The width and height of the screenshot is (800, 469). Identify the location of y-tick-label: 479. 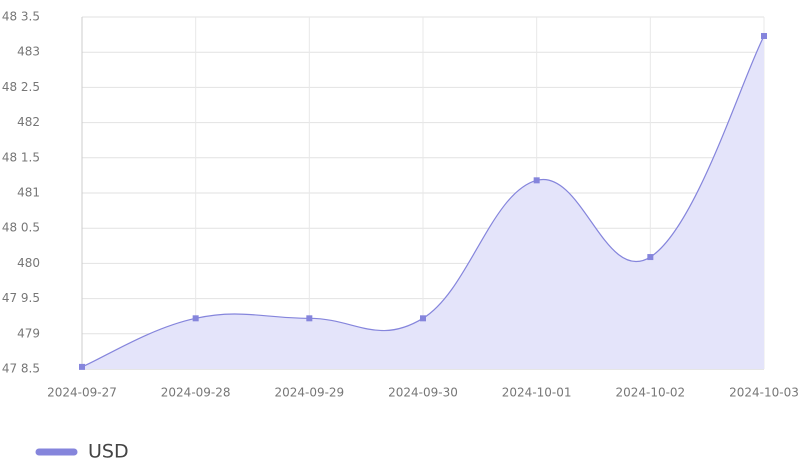
(28, 333).